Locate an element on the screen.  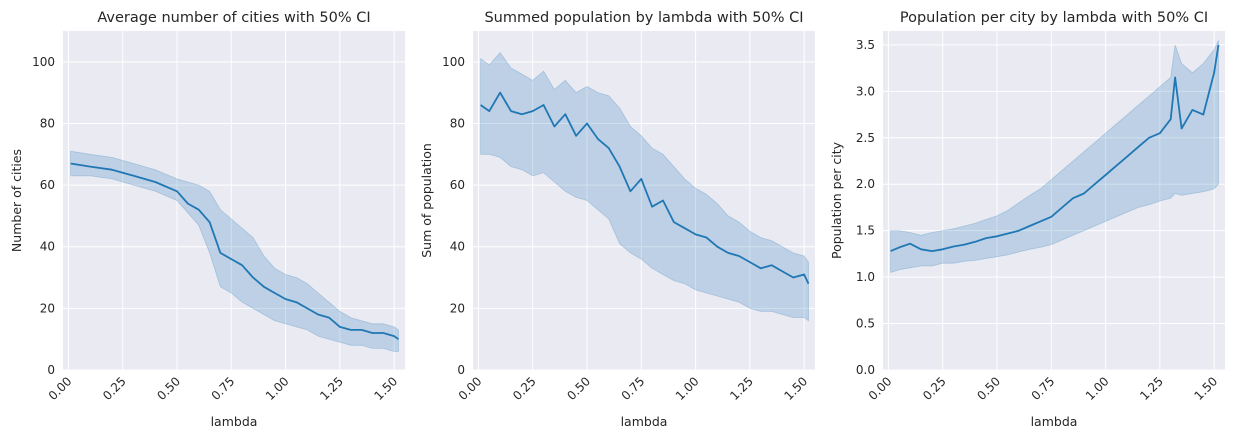
y-axis-label: Population per city is located at coordinates (836, 200).